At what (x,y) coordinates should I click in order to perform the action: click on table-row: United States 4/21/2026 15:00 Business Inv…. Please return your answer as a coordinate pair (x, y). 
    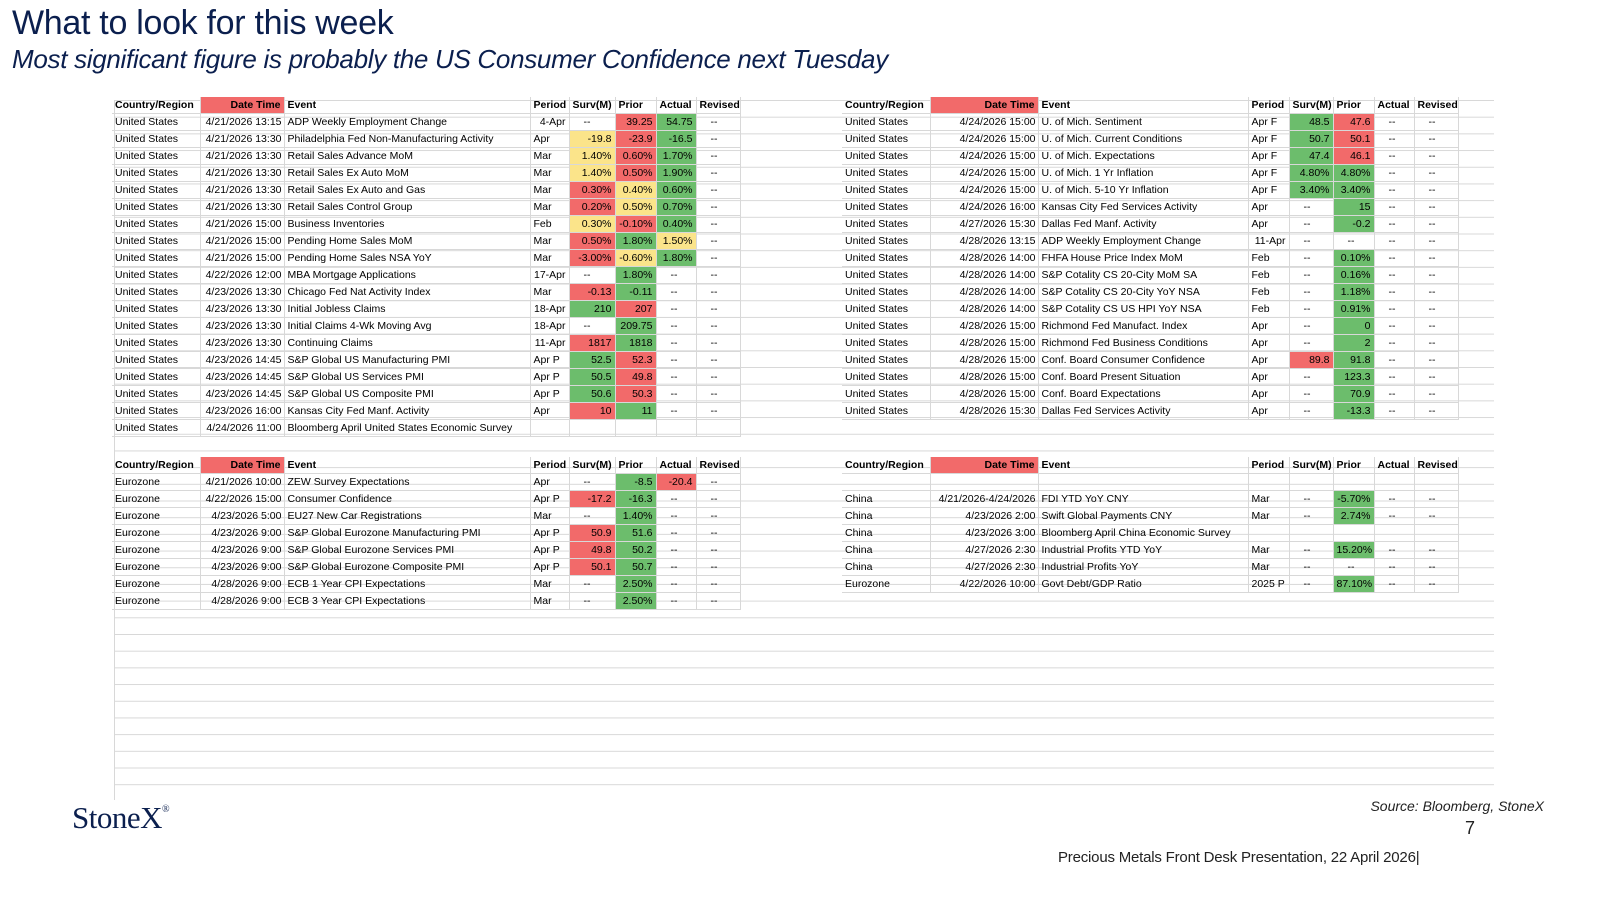
    Looking at the image, I should click on (426, 224).